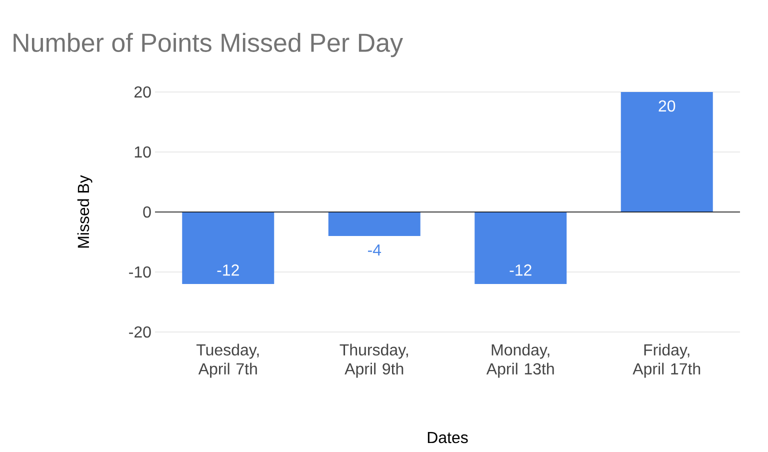  I want to click on y-tick-label: -20, so click(140, 332).